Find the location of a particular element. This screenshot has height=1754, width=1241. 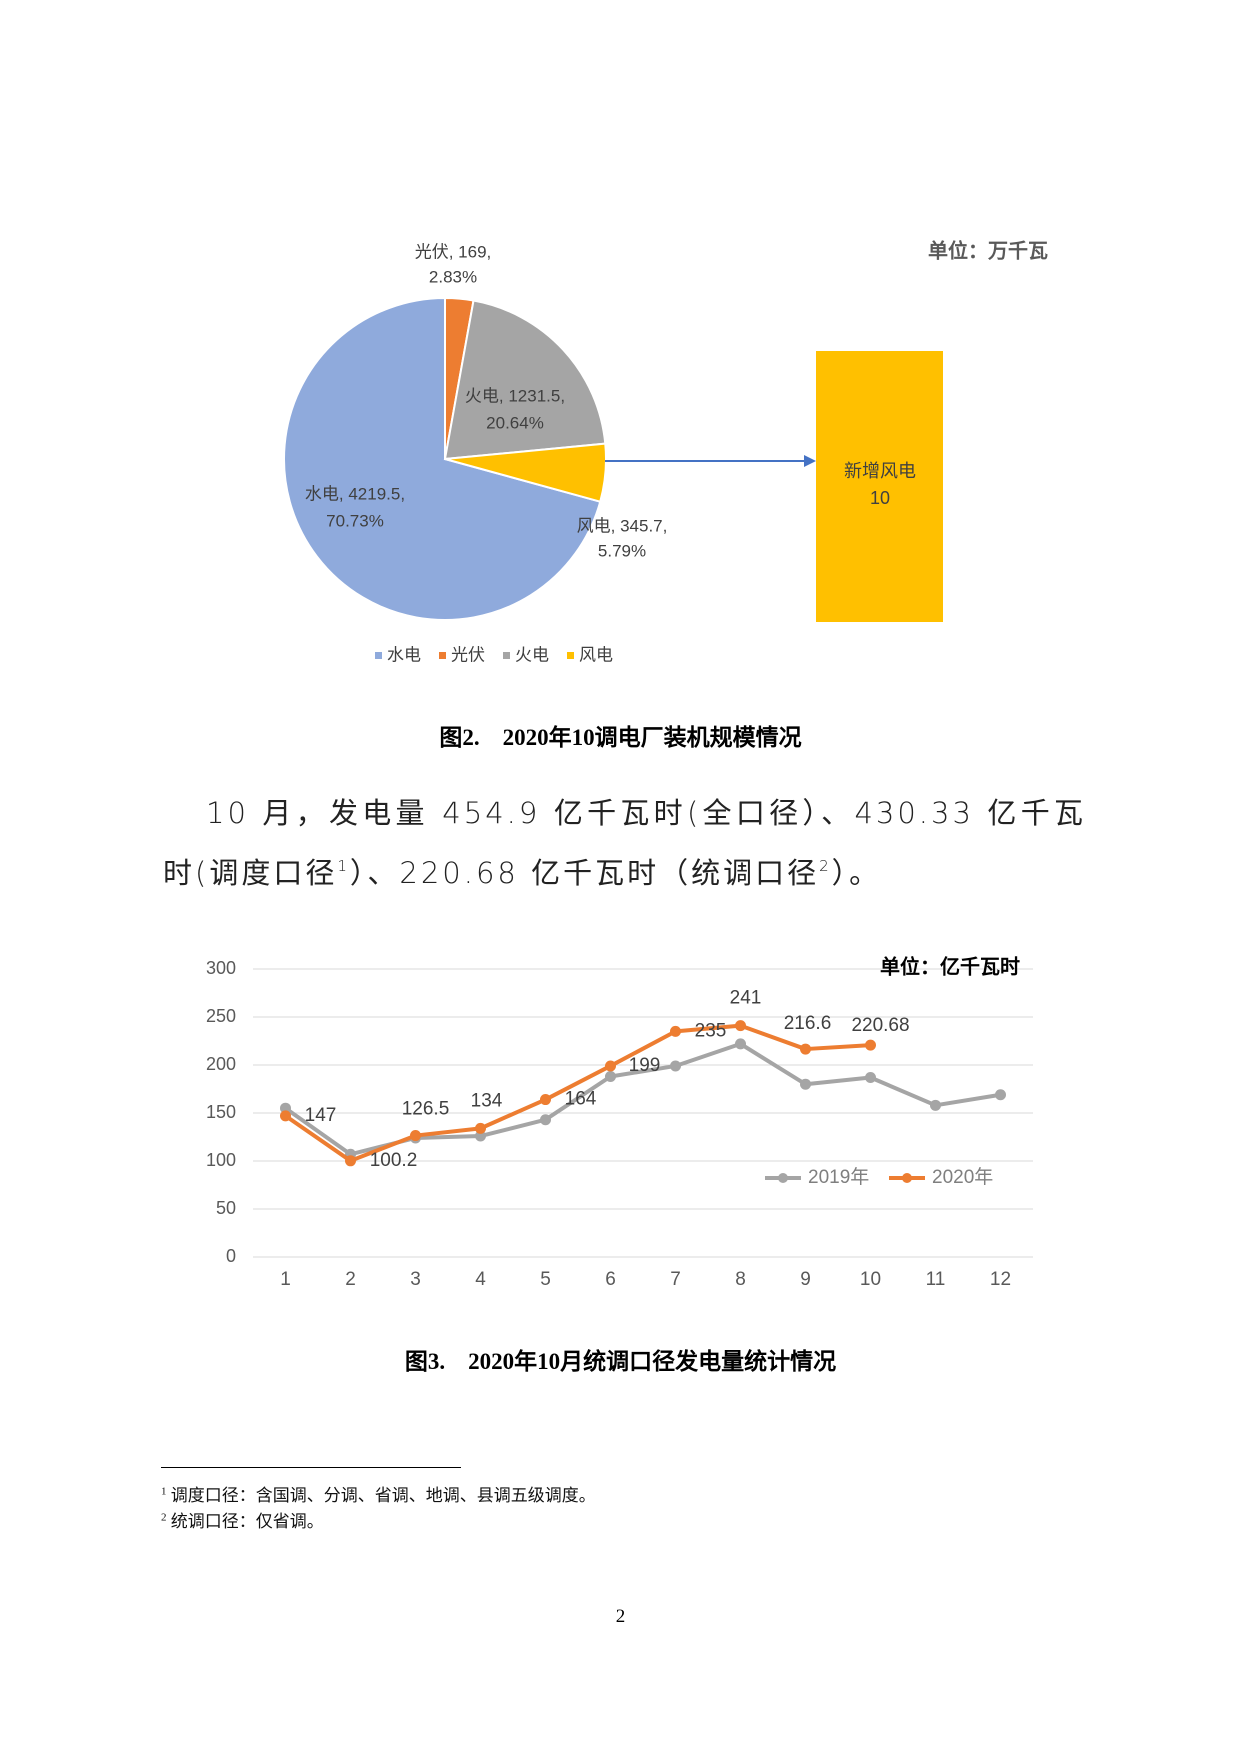

legend-label: 风电 is located at coordinates (596, 654).